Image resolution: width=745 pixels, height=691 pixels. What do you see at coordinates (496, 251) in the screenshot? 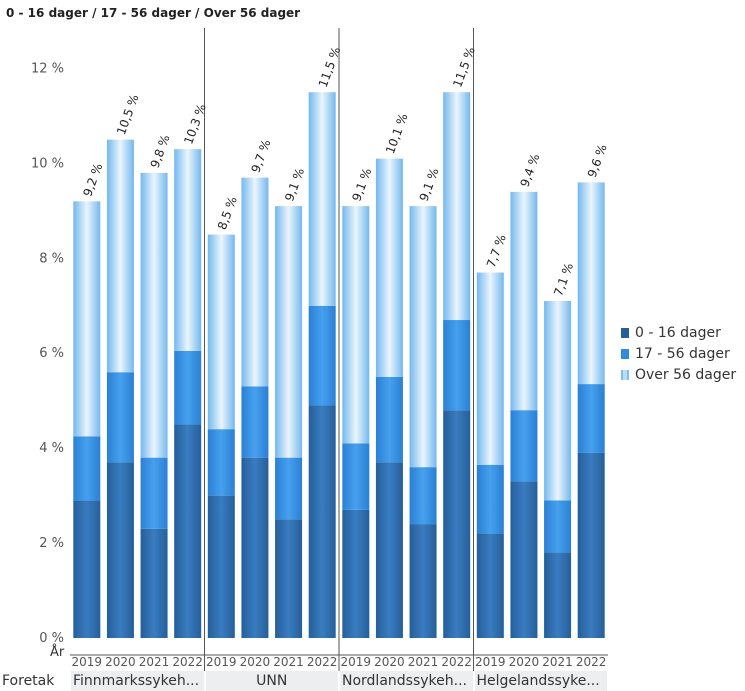
I see `data-label: 7,7 %` at bounding box center [496, 251].